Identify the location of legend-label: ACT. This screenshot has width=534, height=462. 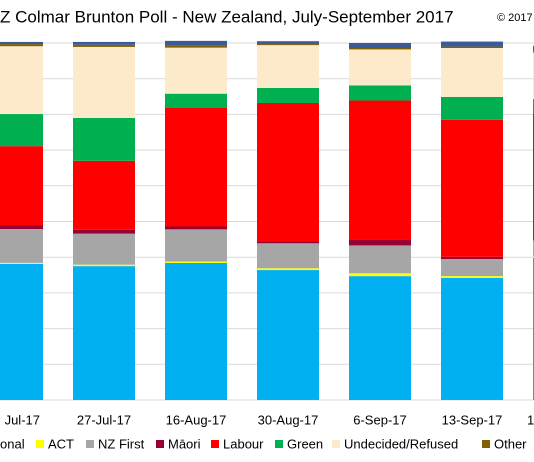
(61, 443).